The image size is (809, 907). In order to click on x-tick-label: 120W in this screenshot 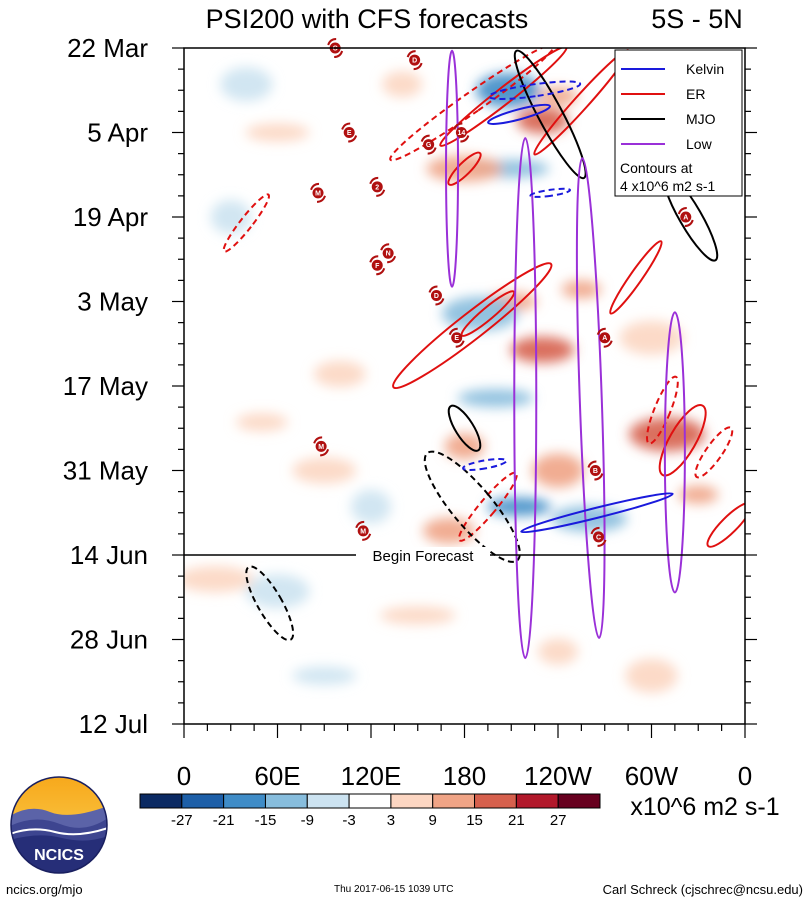, I will do `click(558, 776)`.